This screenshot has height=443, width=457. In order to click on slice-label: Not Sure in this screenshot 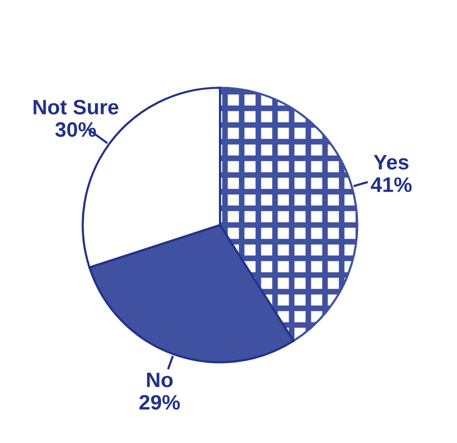, I will do `click(76, 107)`.